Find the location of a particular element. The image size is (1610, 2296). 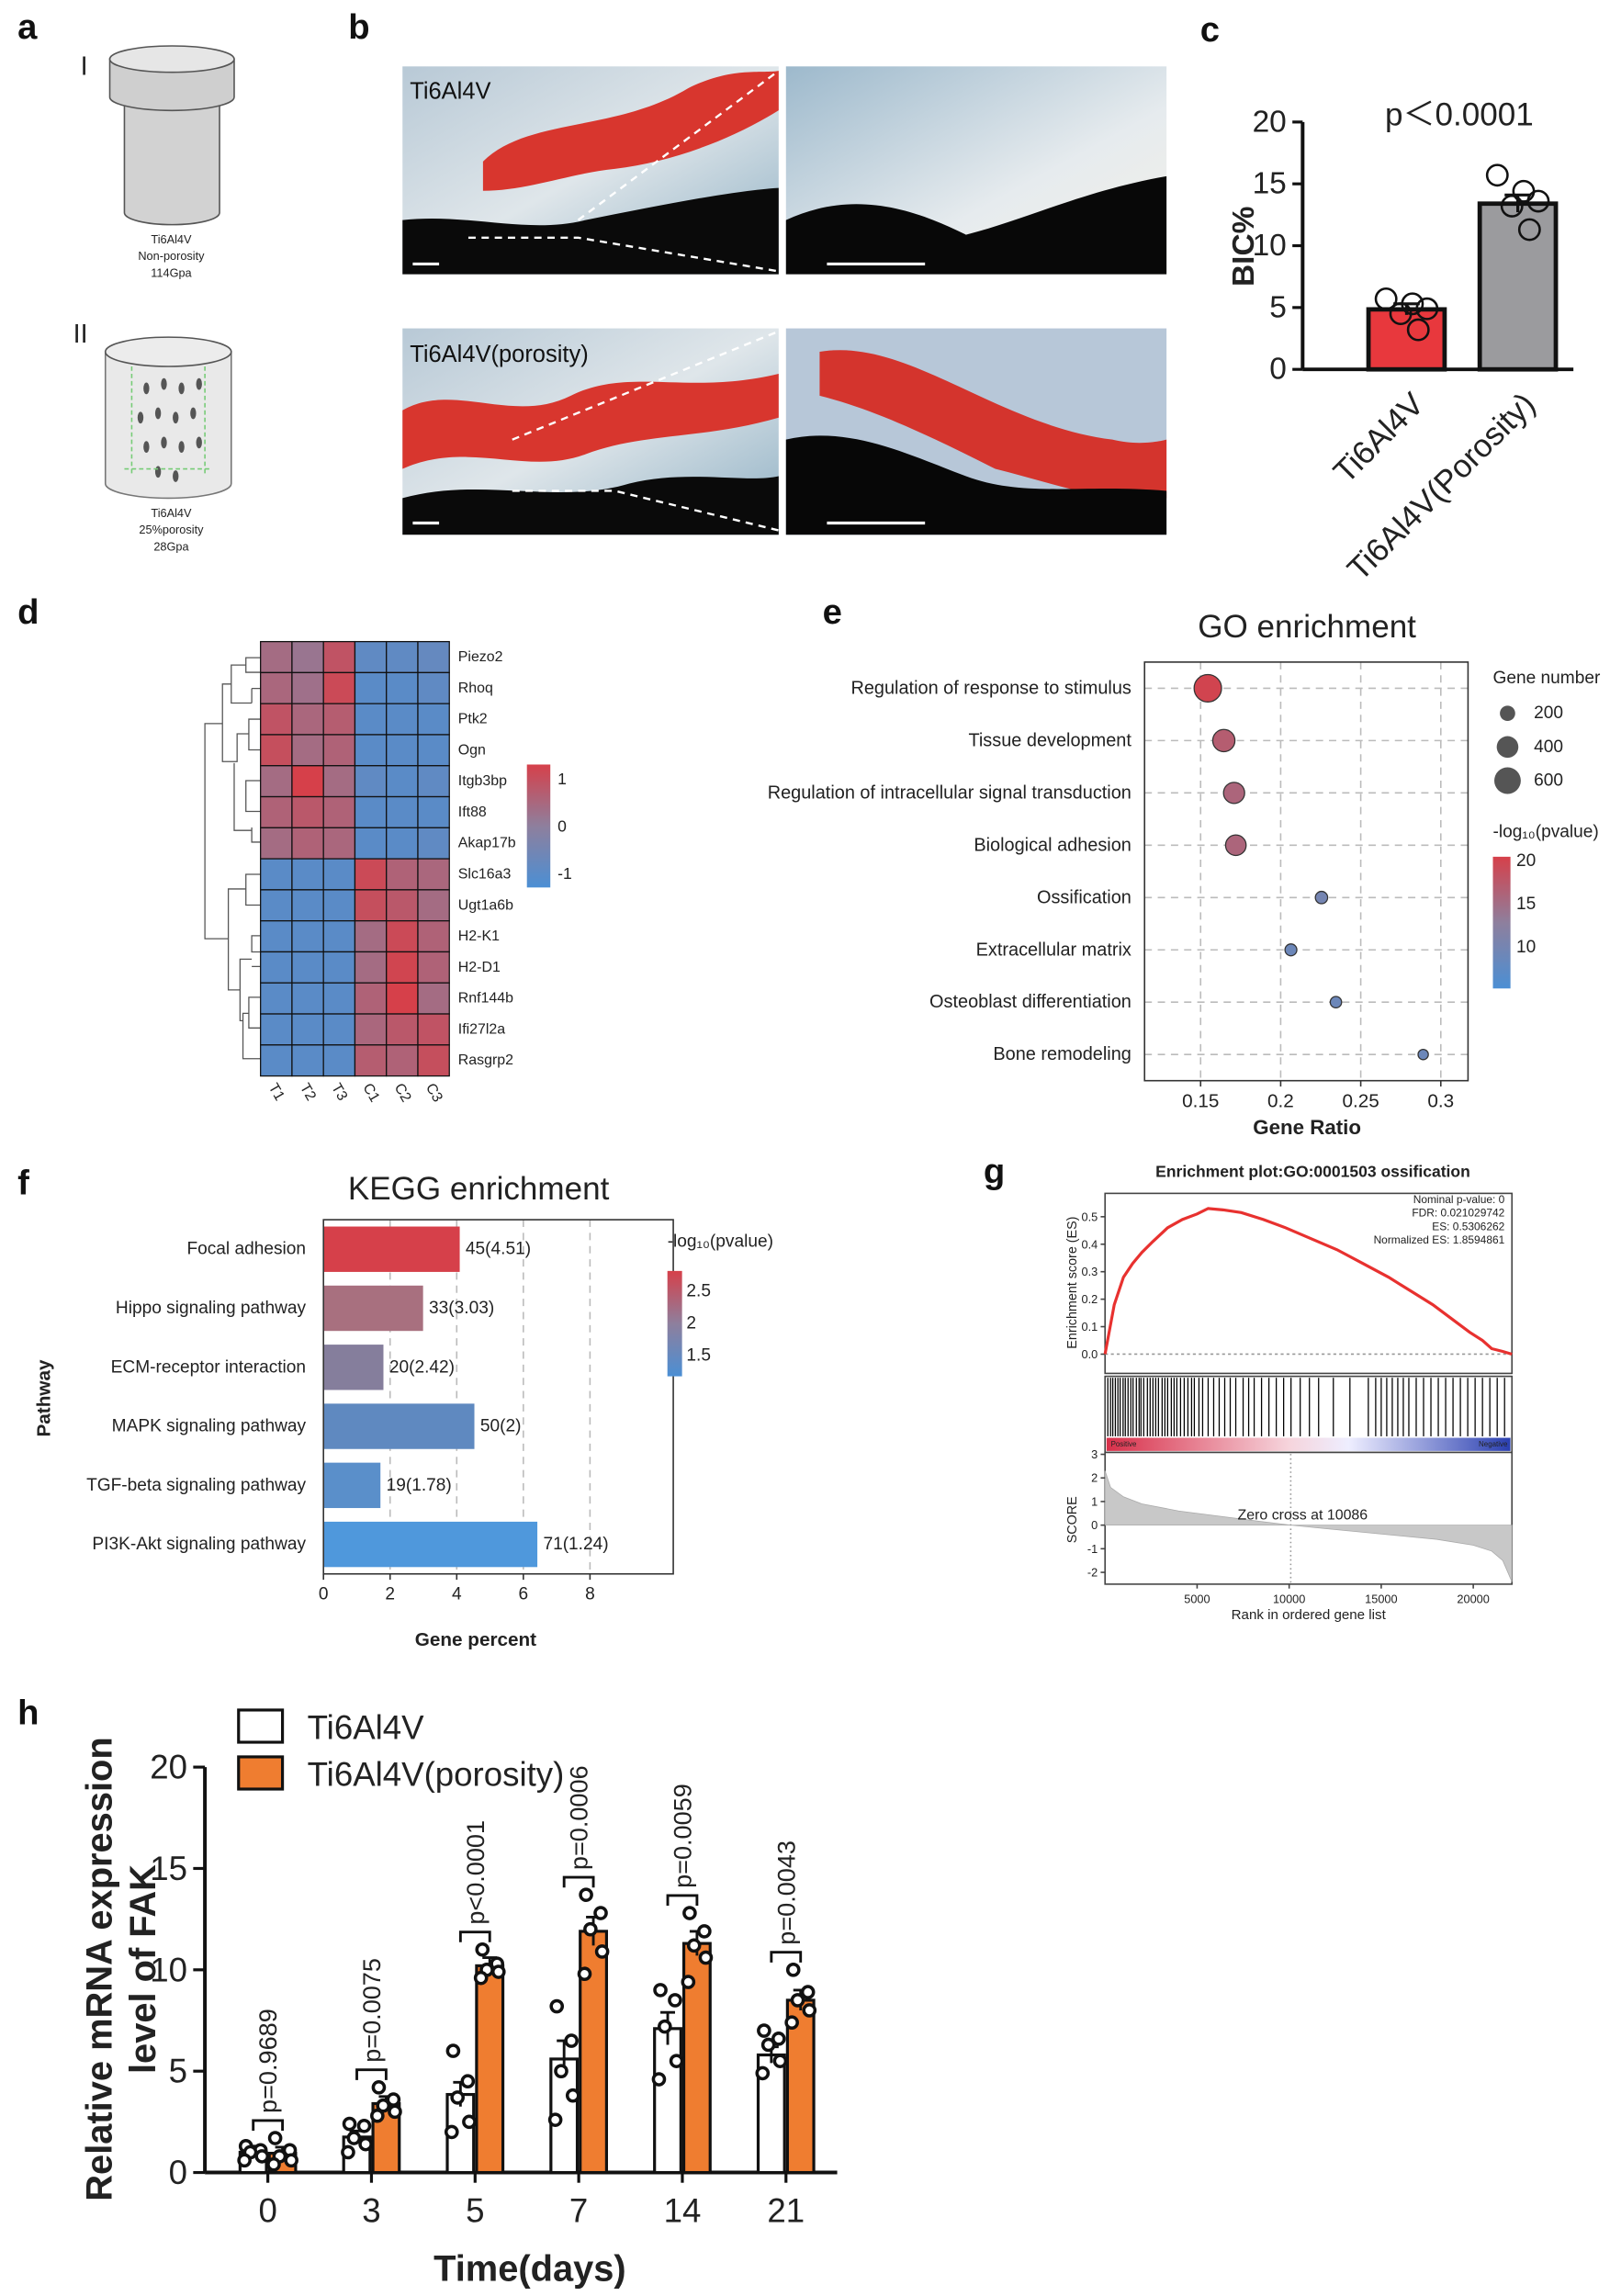

y-tick-label: 20 is located at coordinates (169, 1768).